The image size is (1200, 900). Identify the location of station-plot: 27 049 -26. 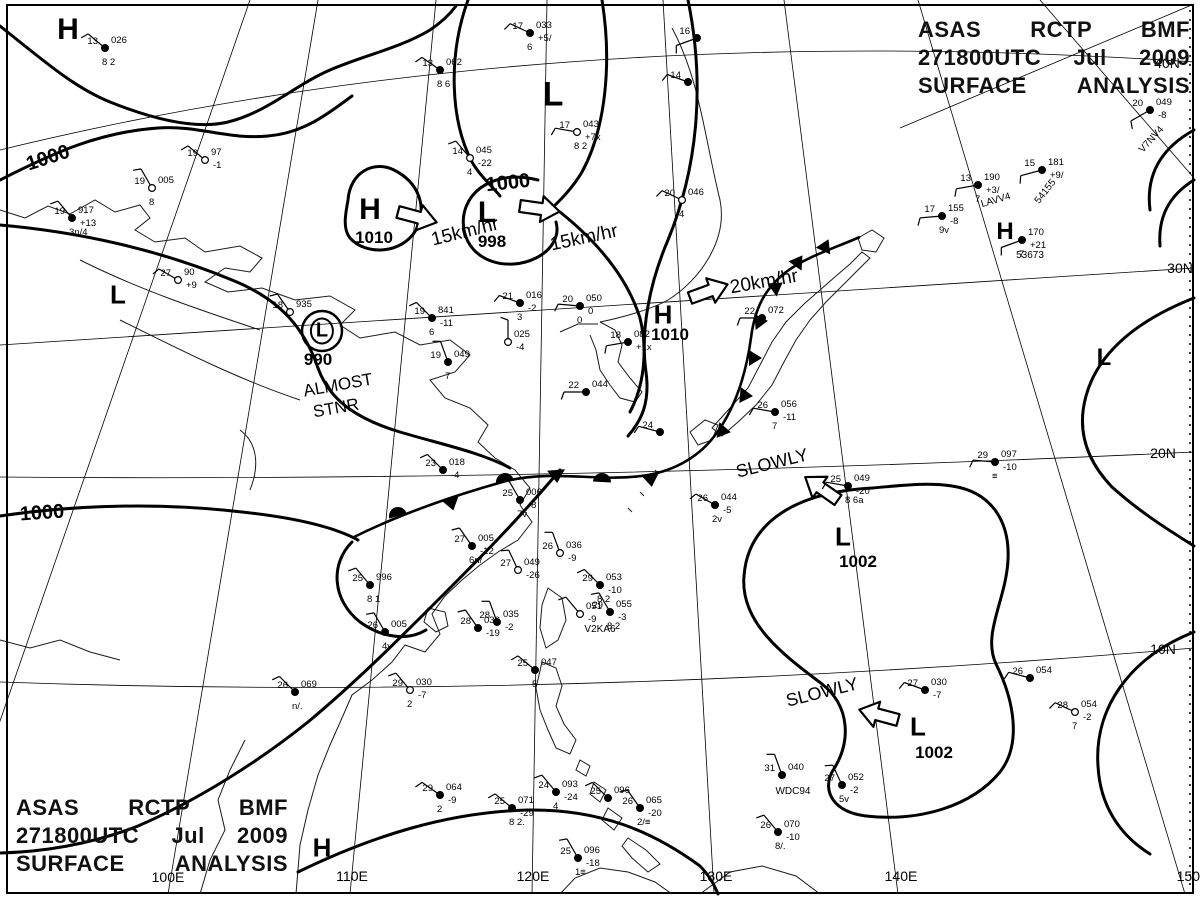
(520, 565).